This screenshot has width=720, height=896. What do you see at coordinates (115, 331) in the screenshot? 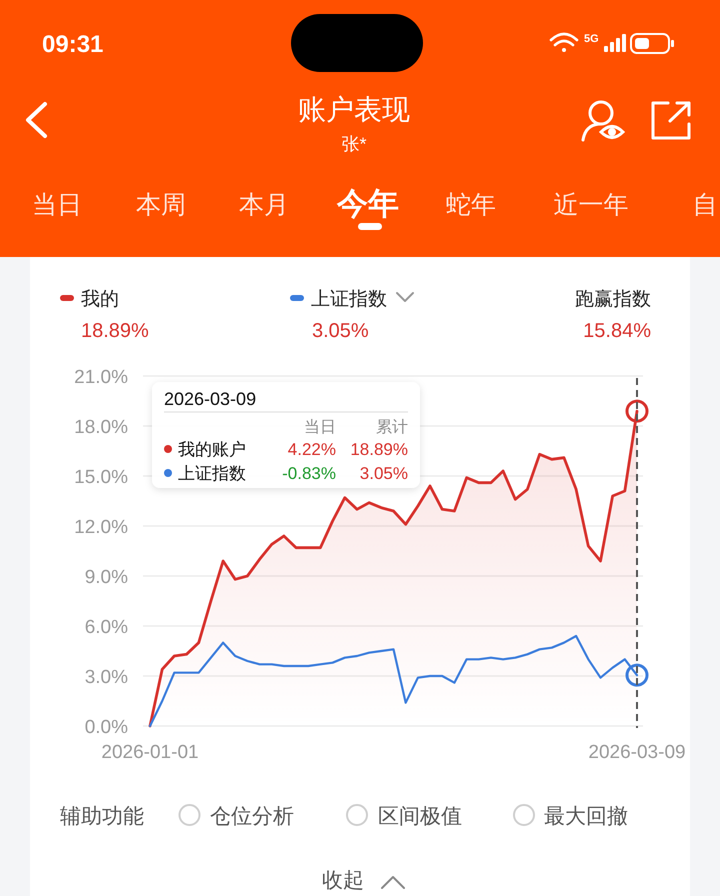
I see `text: 18.89%` at bounding box center [115, 331].